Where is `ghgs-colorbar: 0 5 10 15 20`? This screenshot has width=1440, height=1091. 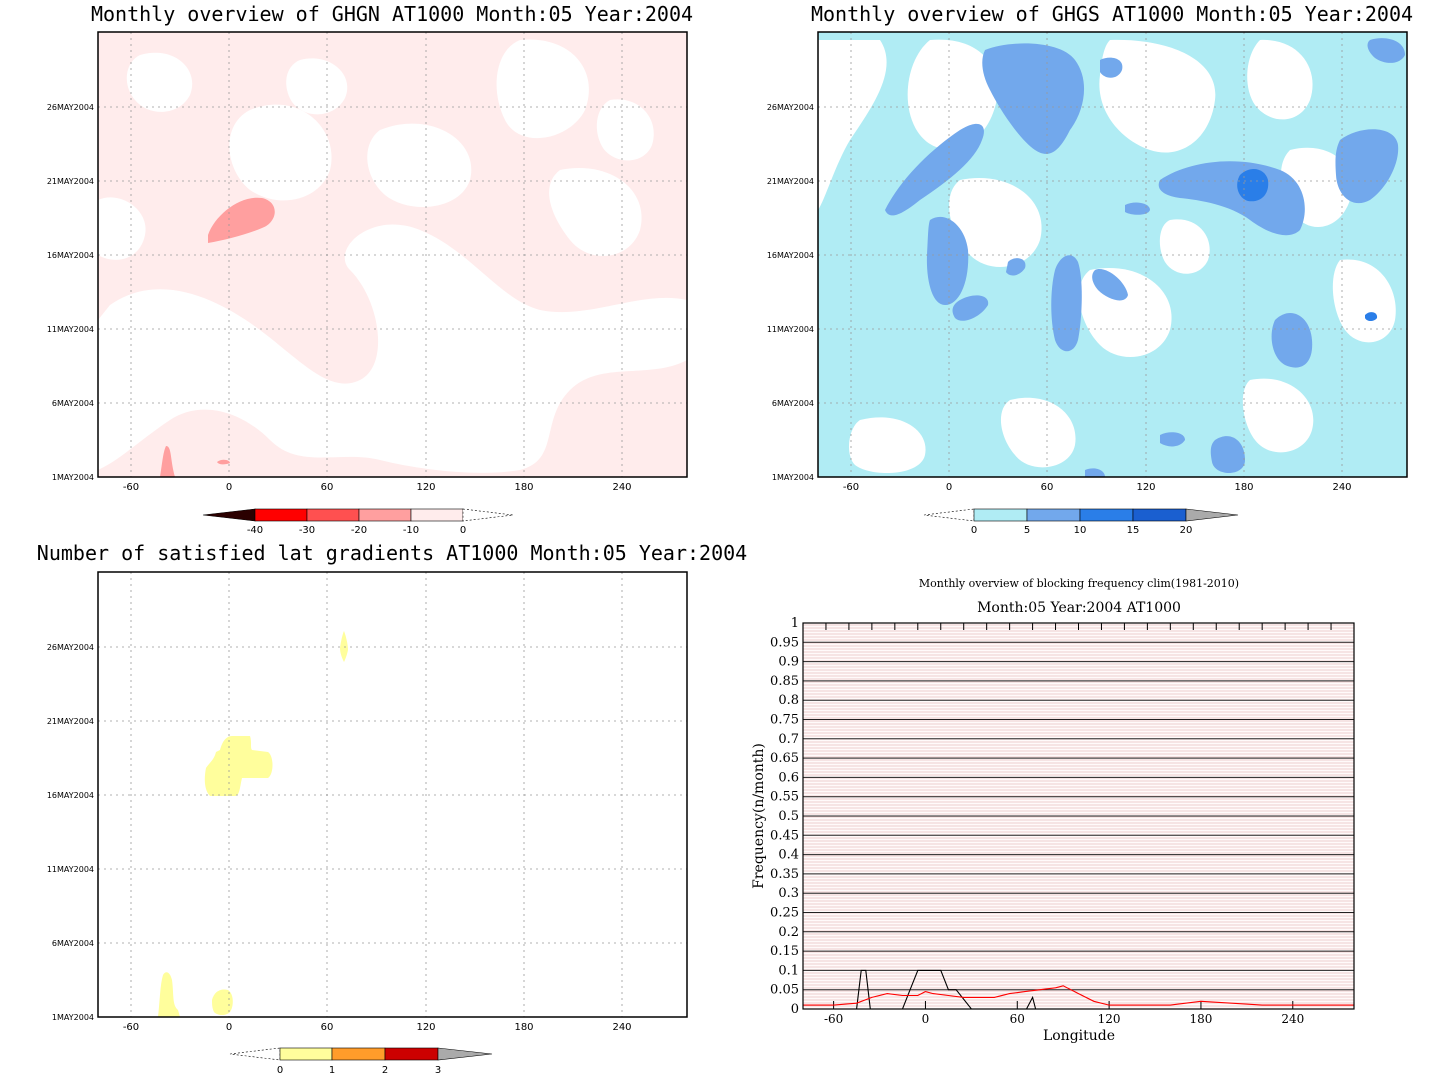 ghgs-colorbar: 0 5 10 15 20 is located at coordinates (1081, 522).